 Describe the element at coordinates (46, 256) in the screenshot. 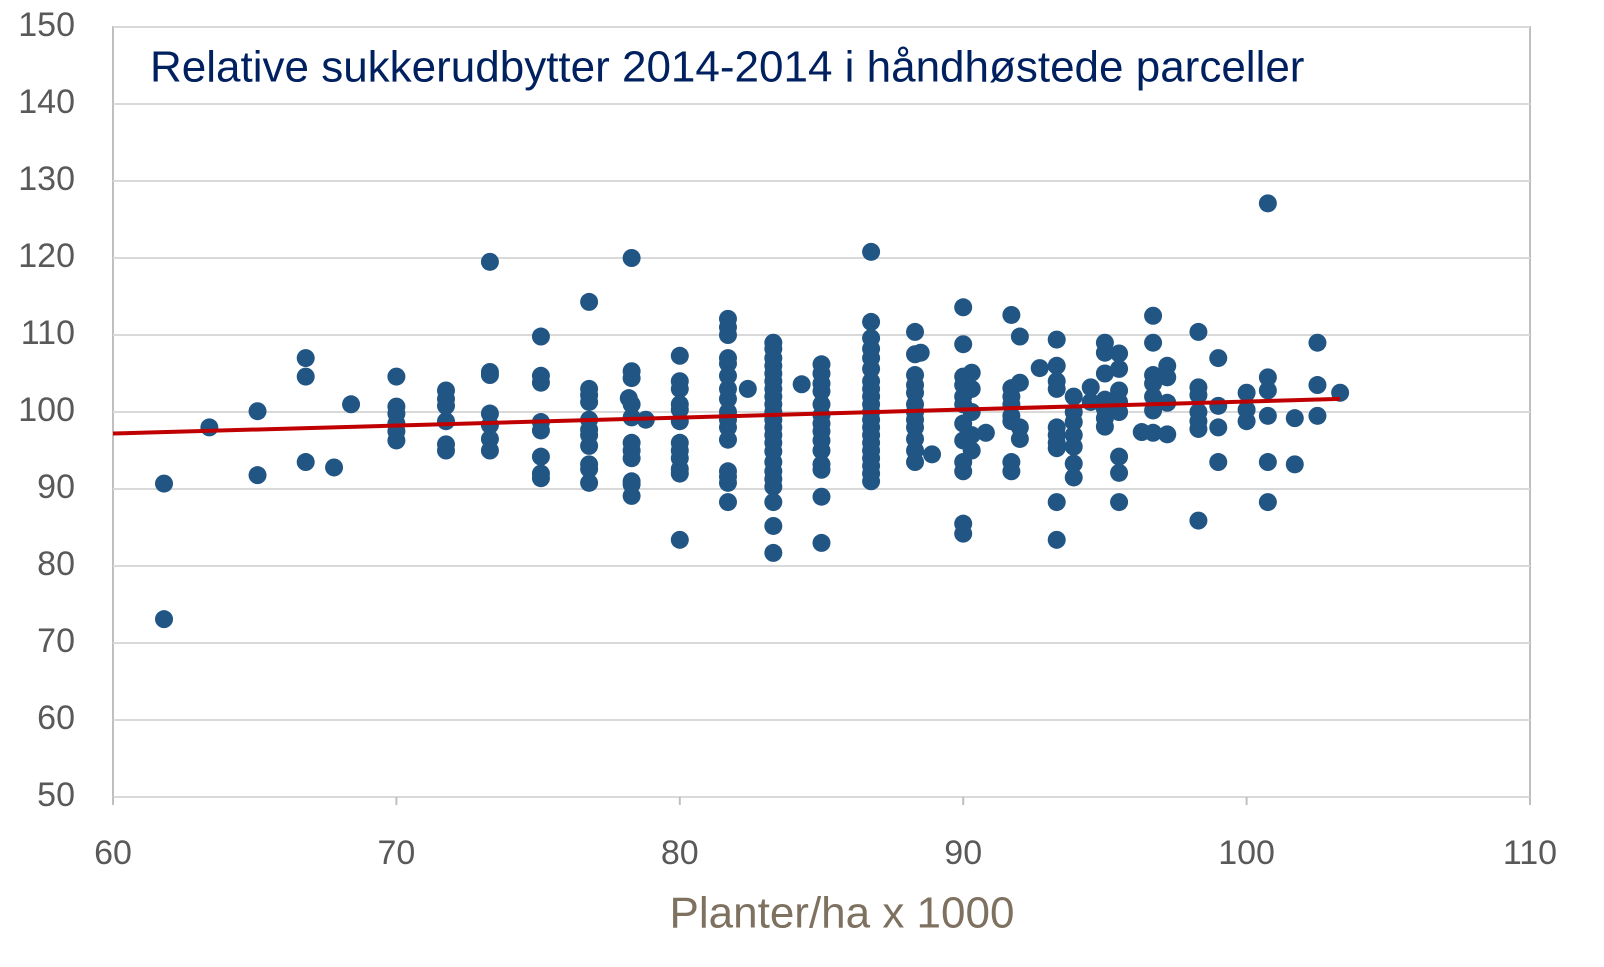

I see `y-tick-label: 120` at that location.